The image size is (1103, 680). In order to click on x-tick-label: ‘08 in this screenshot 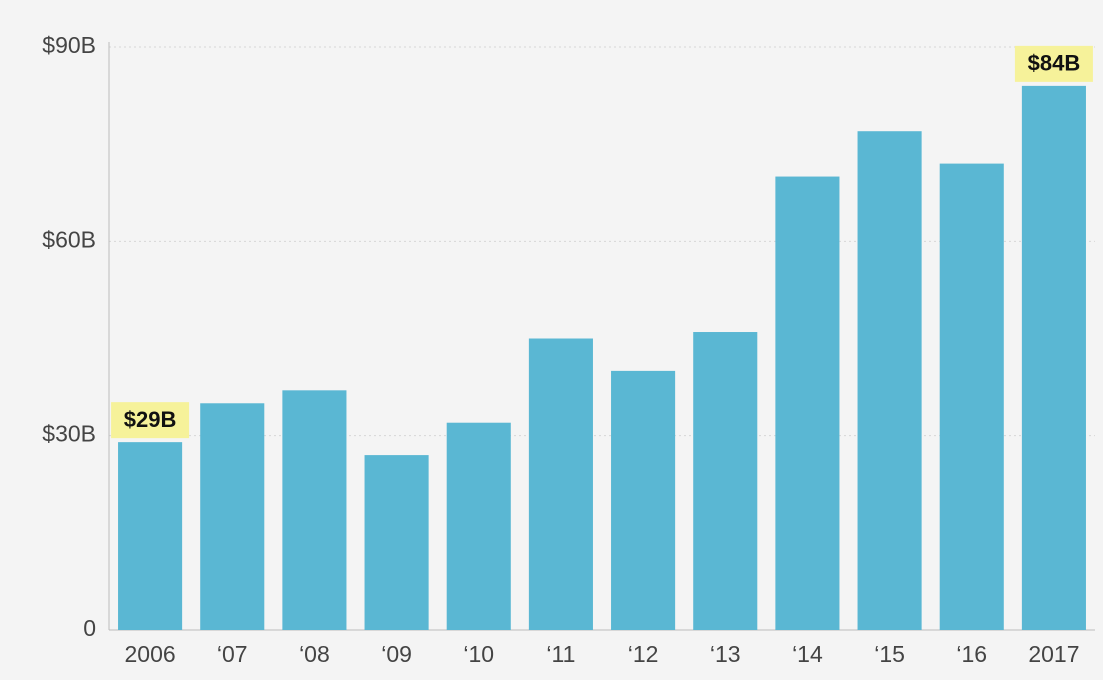, I will do `click(314, 654)`.